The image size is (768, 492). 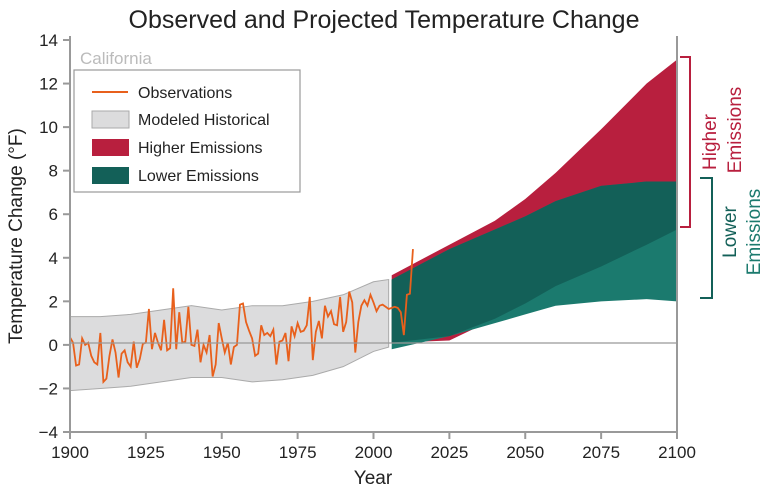 I want to click on x-tick-label: 2075, so click(x=601, y=452).